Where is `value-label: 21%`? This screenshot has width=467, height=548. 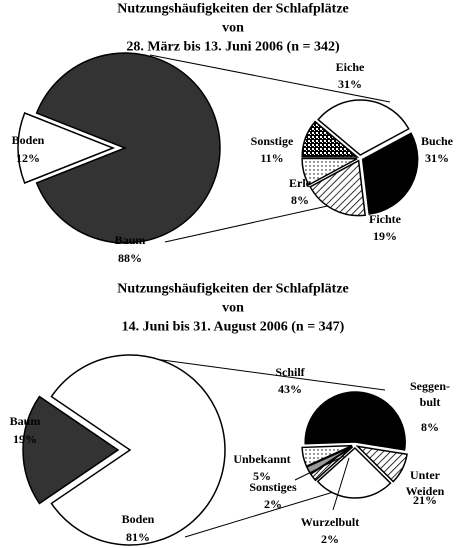
value-label: 21% is located at coordinates (425, 500).